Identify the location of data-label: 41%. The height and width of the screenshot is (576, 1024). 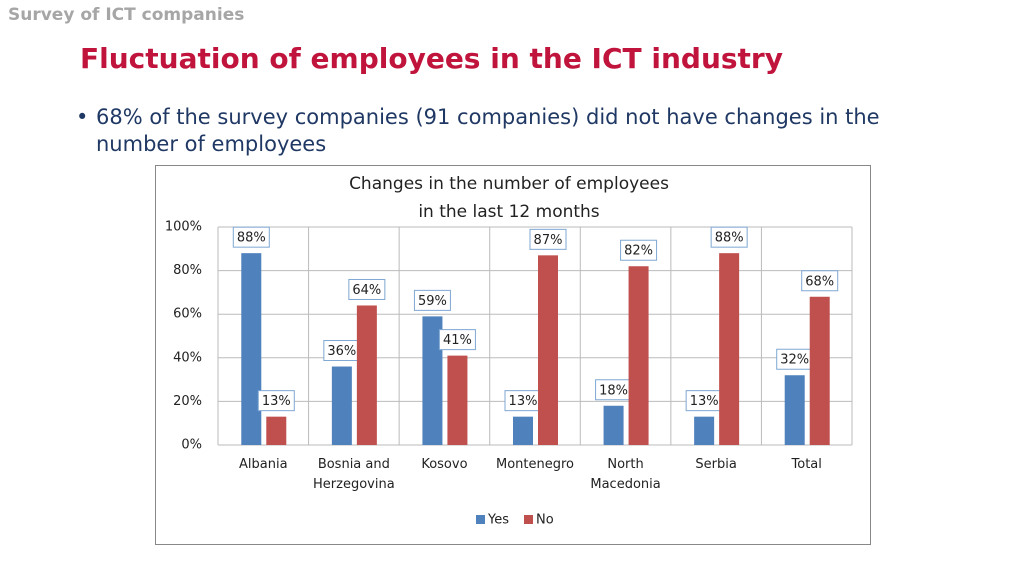
(457, 340).